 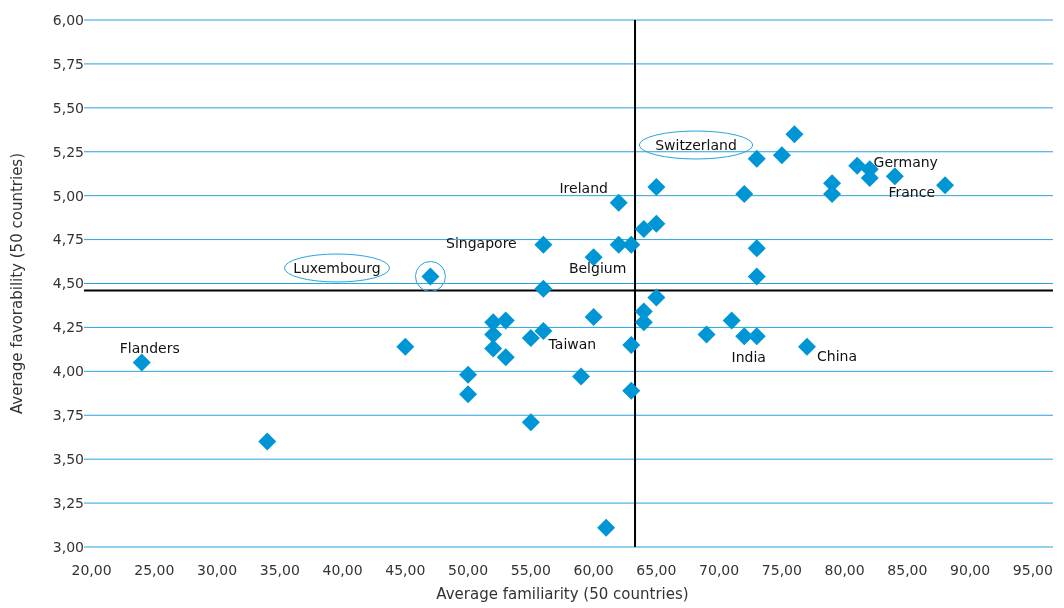 What do you see at coordinates (530, 570) in the screenshot?
I see `x-tick-label: 55,00` at bounding box center [530, 570].